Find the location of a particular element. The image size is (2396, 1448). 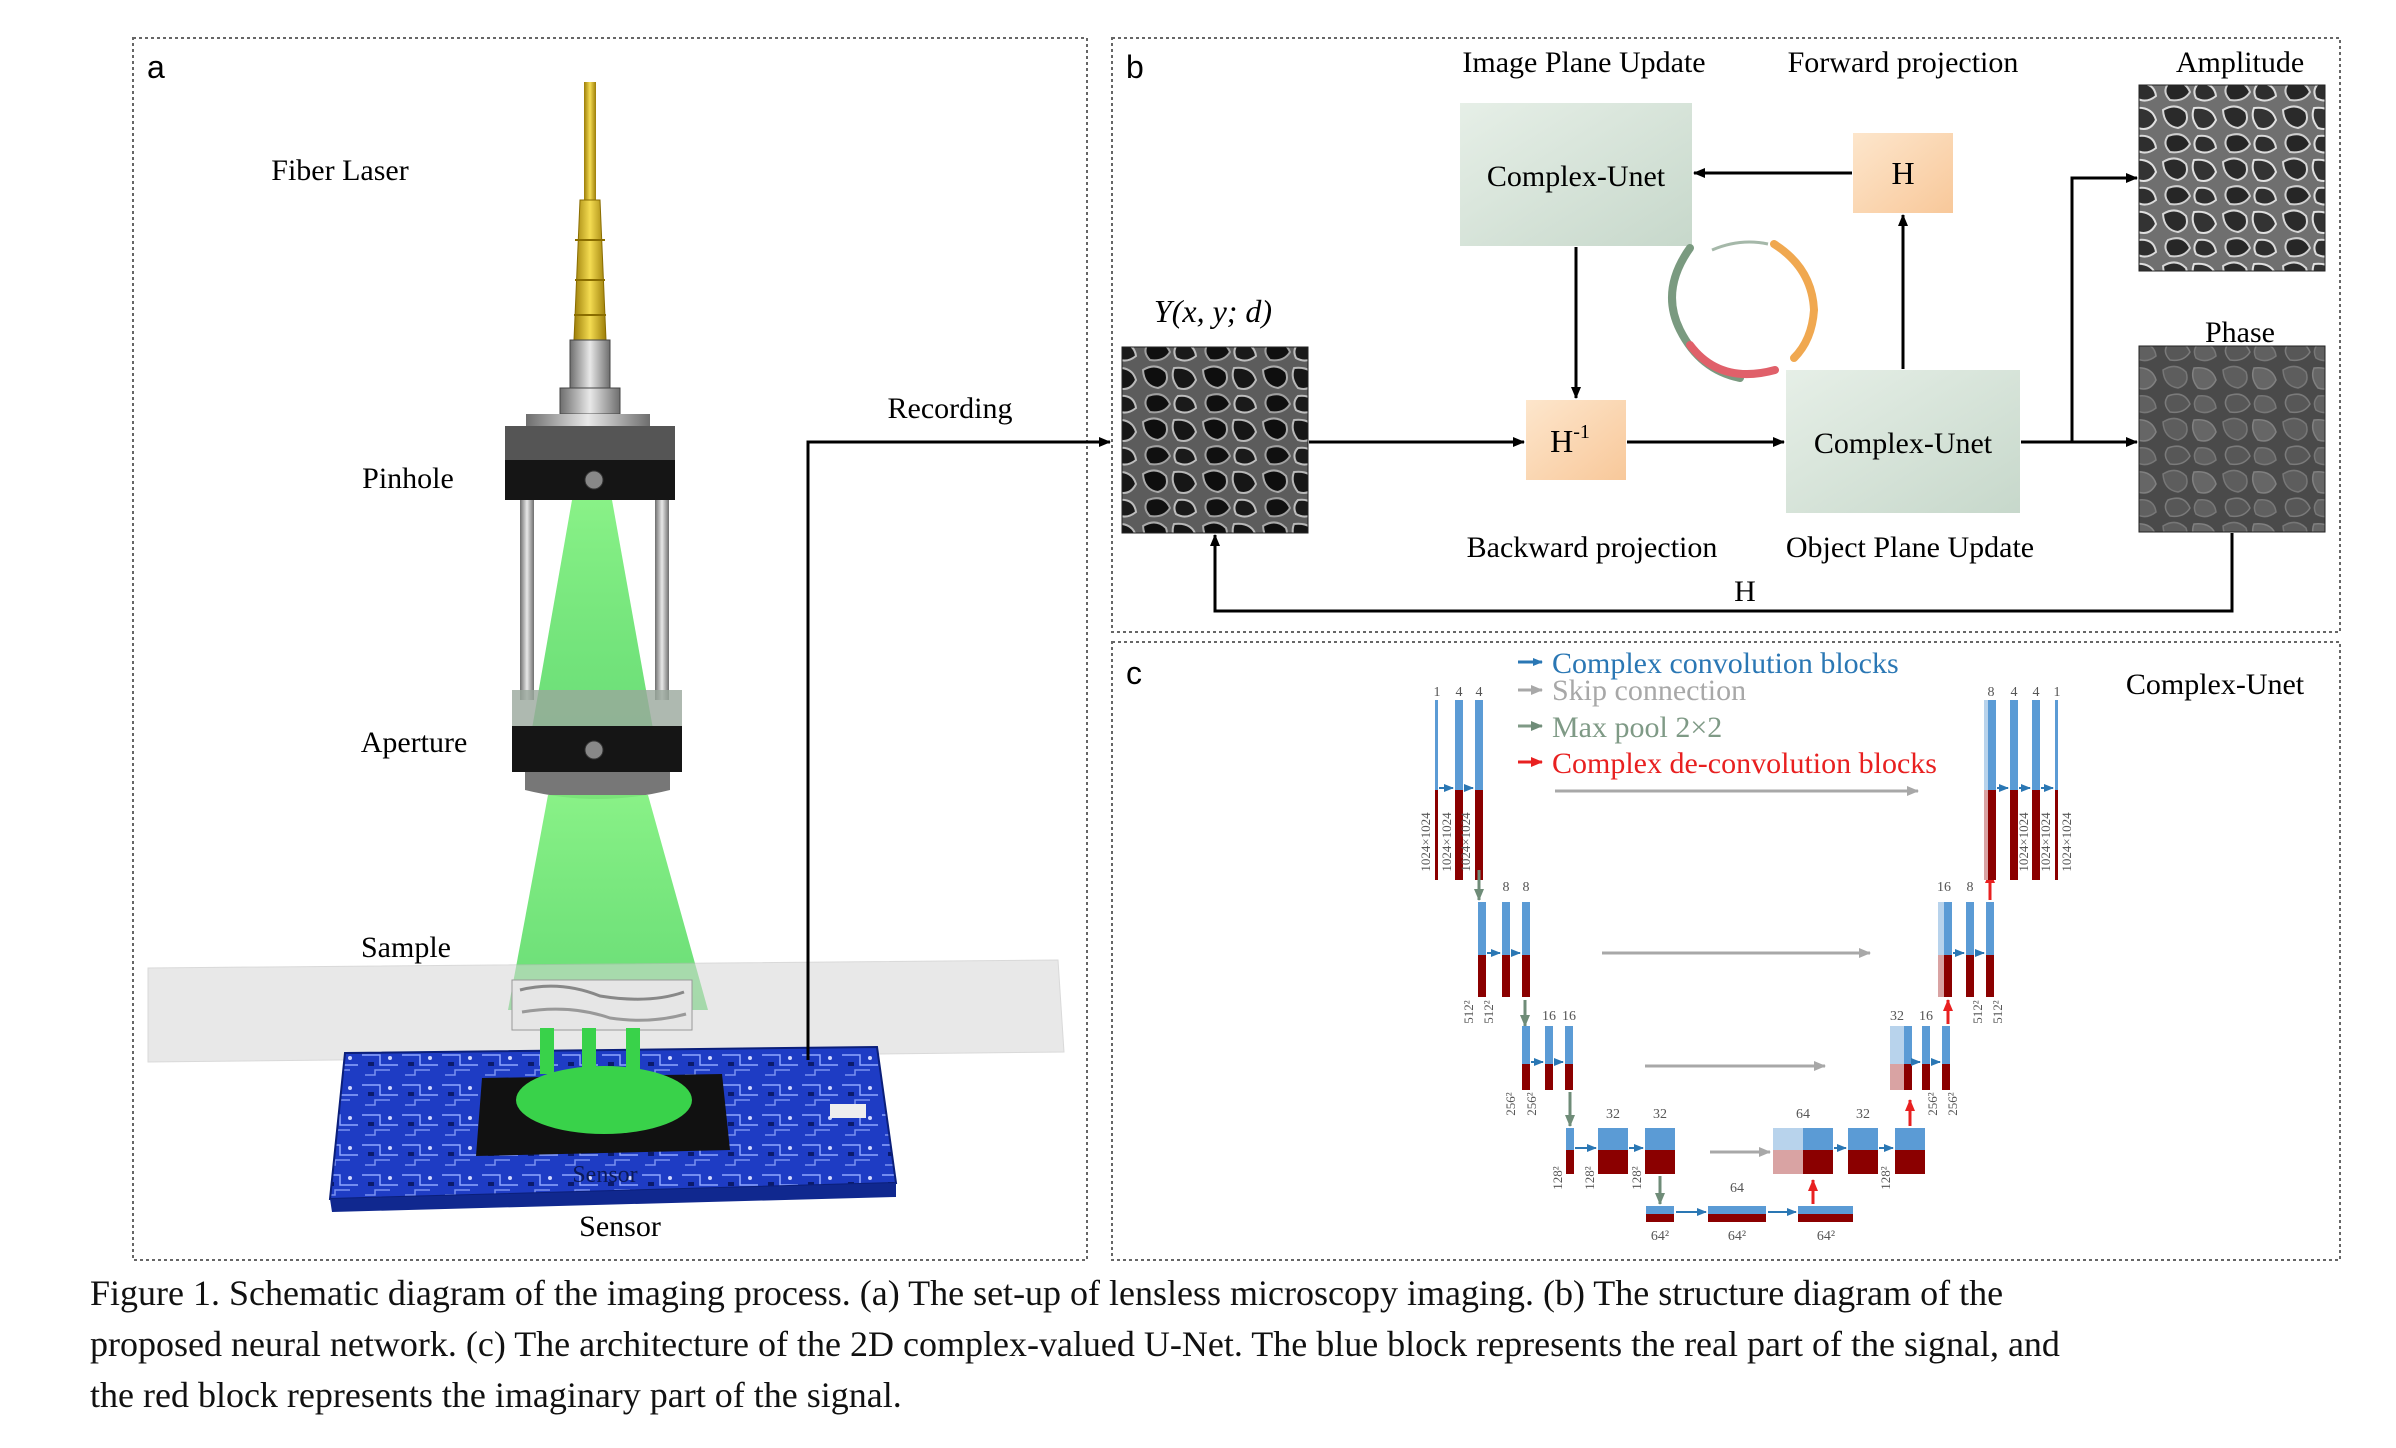

forward-projection-label: Forward projection is located at coordinates (1903, 62).